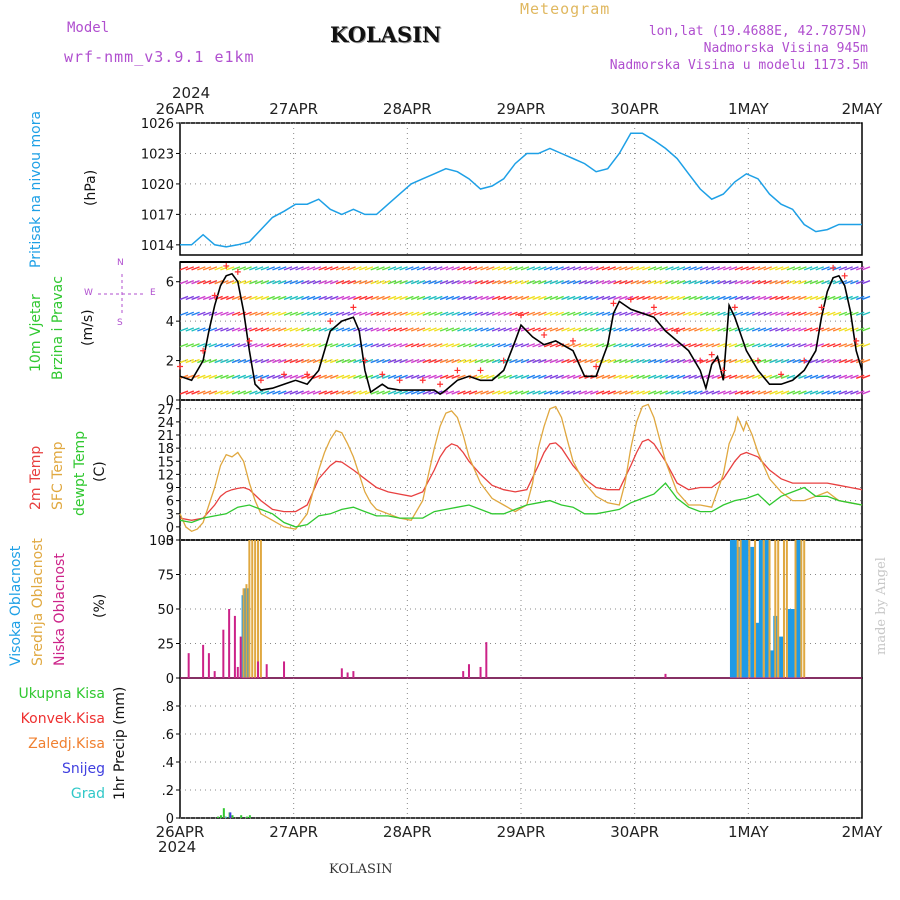 Image resolution: width=900 pixels, height=900 pixels. I want to click on precip-label-hail: Grad, so click(87, 794).